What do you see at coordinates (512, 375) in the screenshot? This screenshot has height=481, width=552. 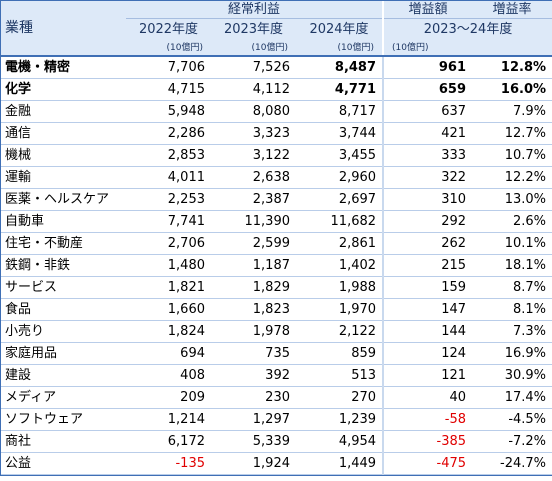 I see `rate-cell: 30.9%` at bounding box center [512, 375].